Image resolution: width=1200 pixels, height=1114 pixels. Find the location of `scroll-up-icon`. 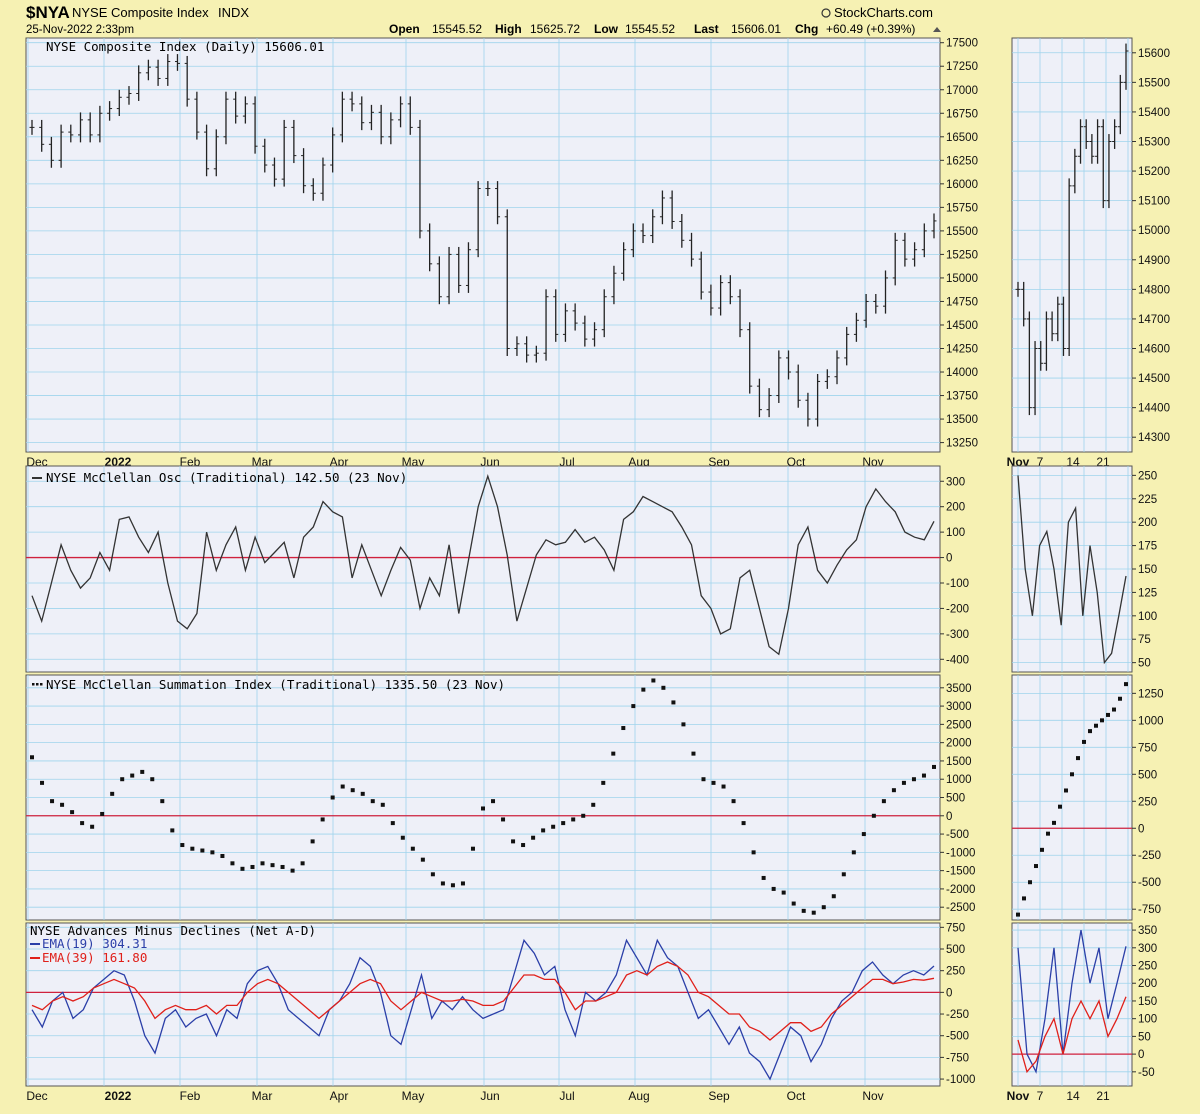

scroll-up-icon is located at coordinates (937, 29).